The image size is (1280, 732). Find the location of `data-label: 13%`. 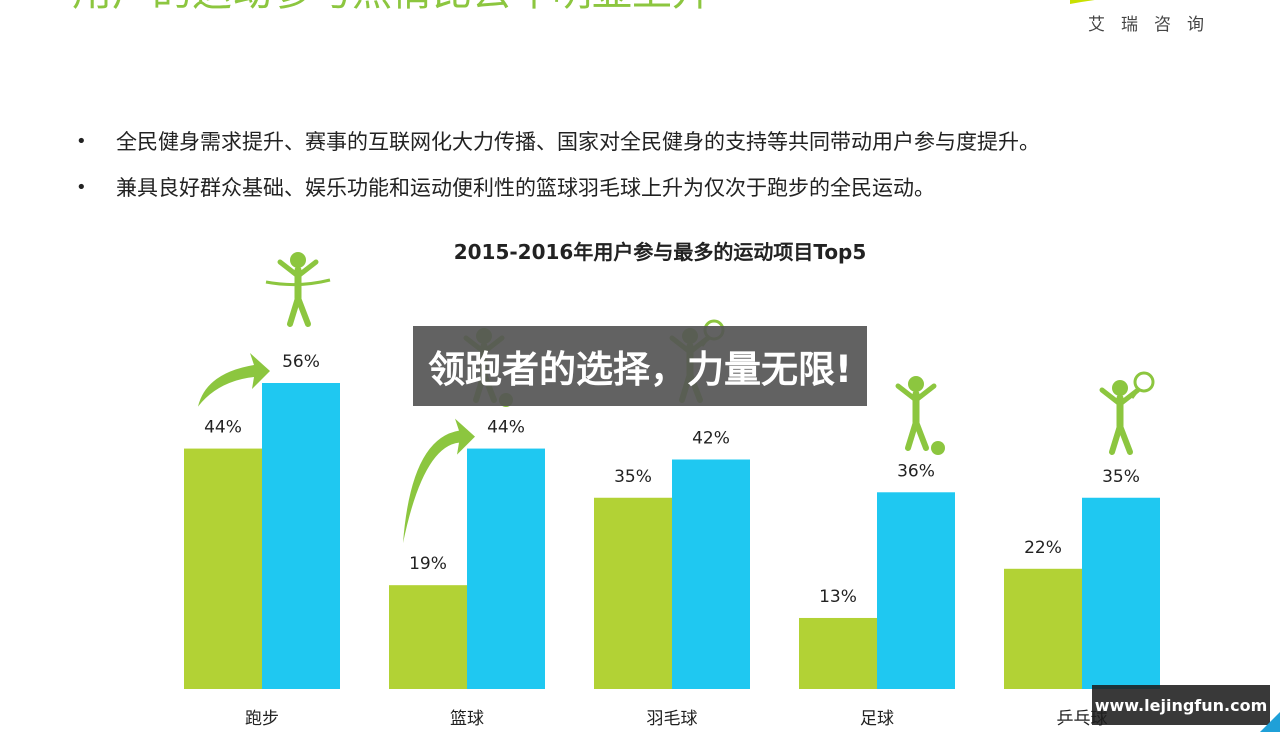

data-label: 13% is located at coordinates (838, 597).